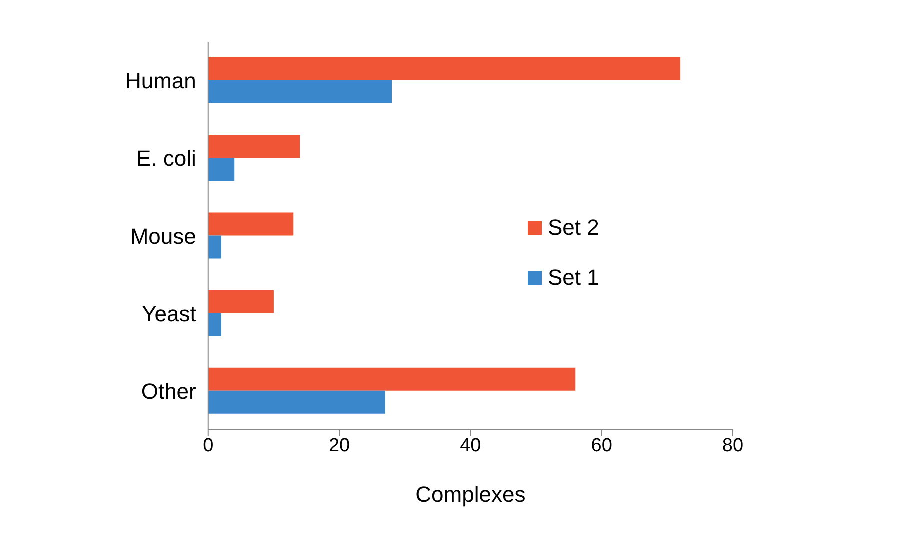 This screenshot has height=544, width=898. What do you see at coordinates (339, 445) in the screenshot?
I see `x-tick-label: 20` at bounding box center [339, 445].